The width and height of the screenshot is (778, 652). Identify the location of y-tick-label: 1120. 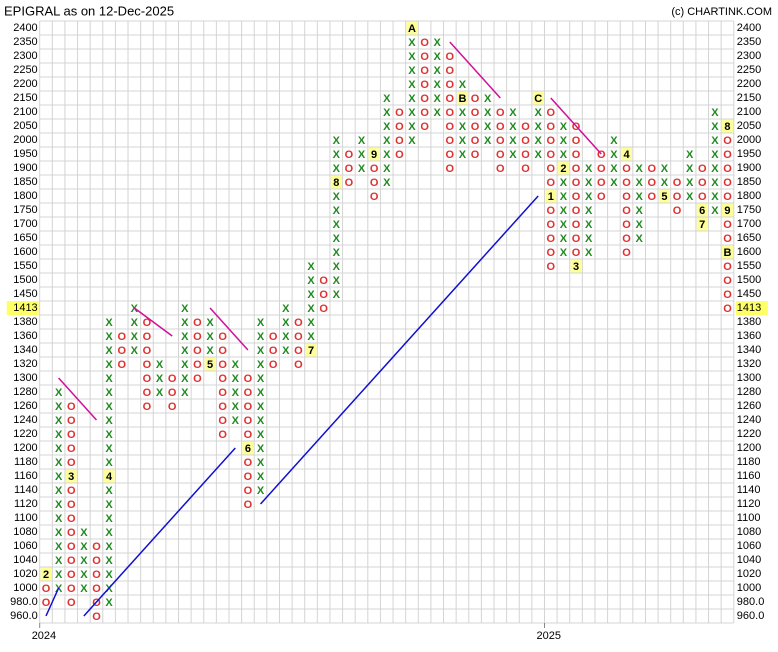
(26, 504).